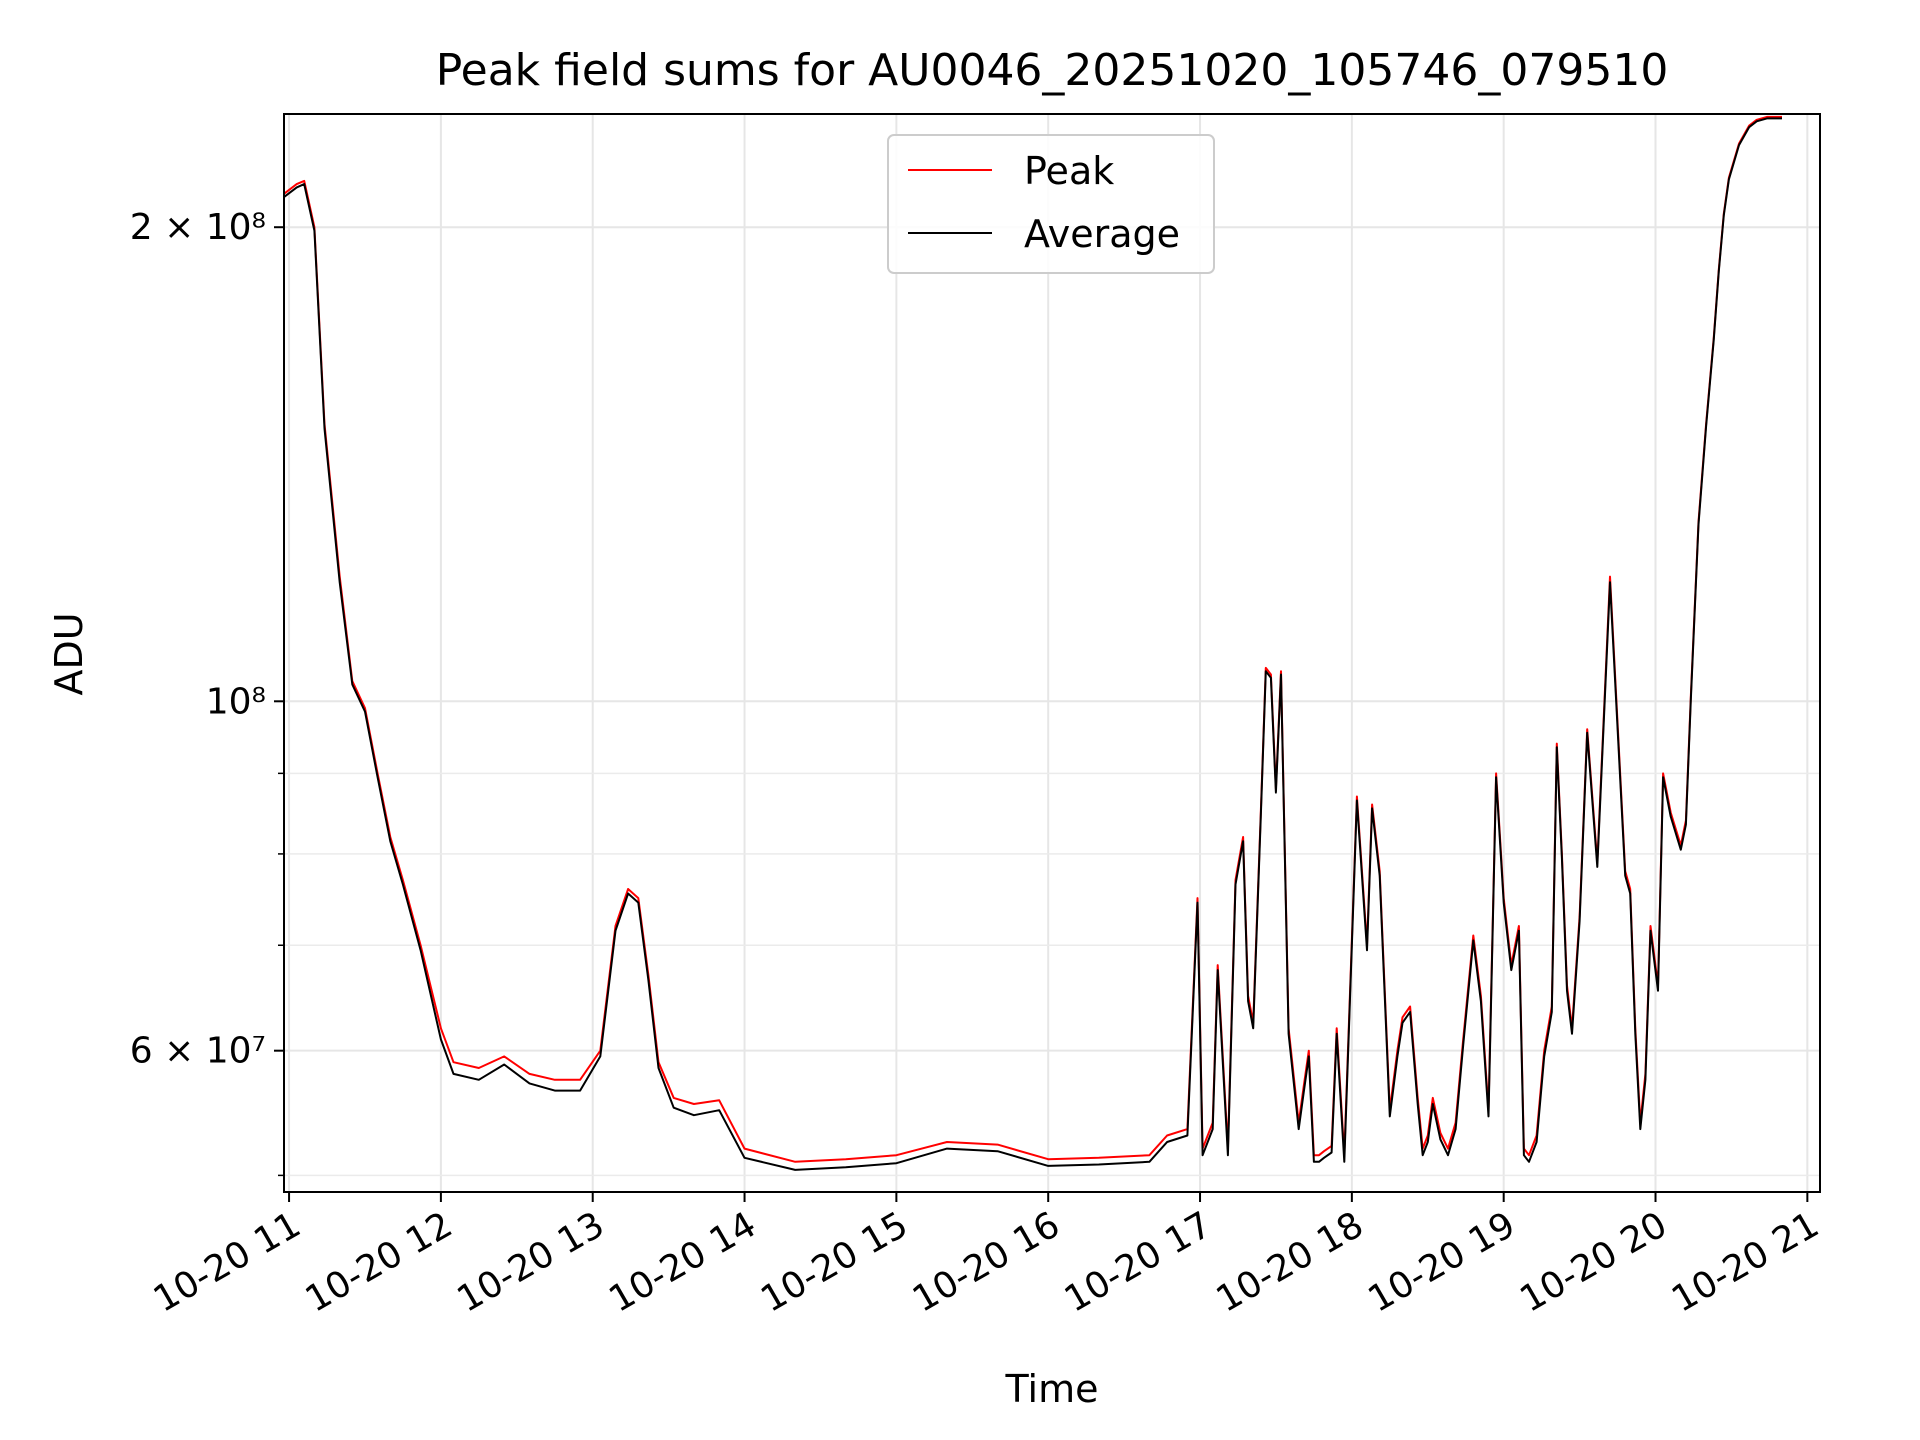  Describe the element at coordinates (198, 227) in the screenshot. I see `y-tick-label: 2 × 10⁸` at that location.